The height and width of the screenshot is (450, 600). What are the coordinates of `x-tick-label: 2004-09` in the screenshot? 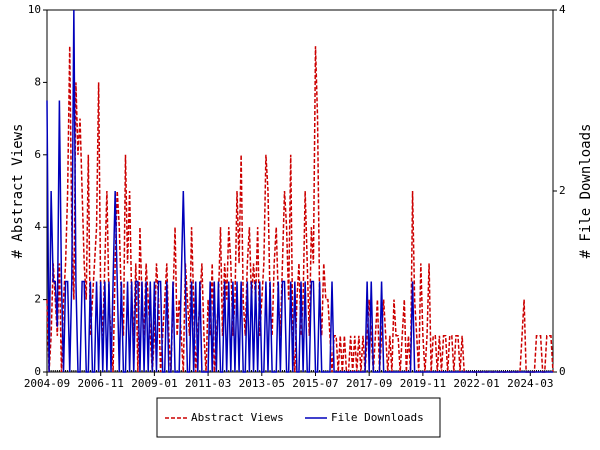 It's located at (47, 383).